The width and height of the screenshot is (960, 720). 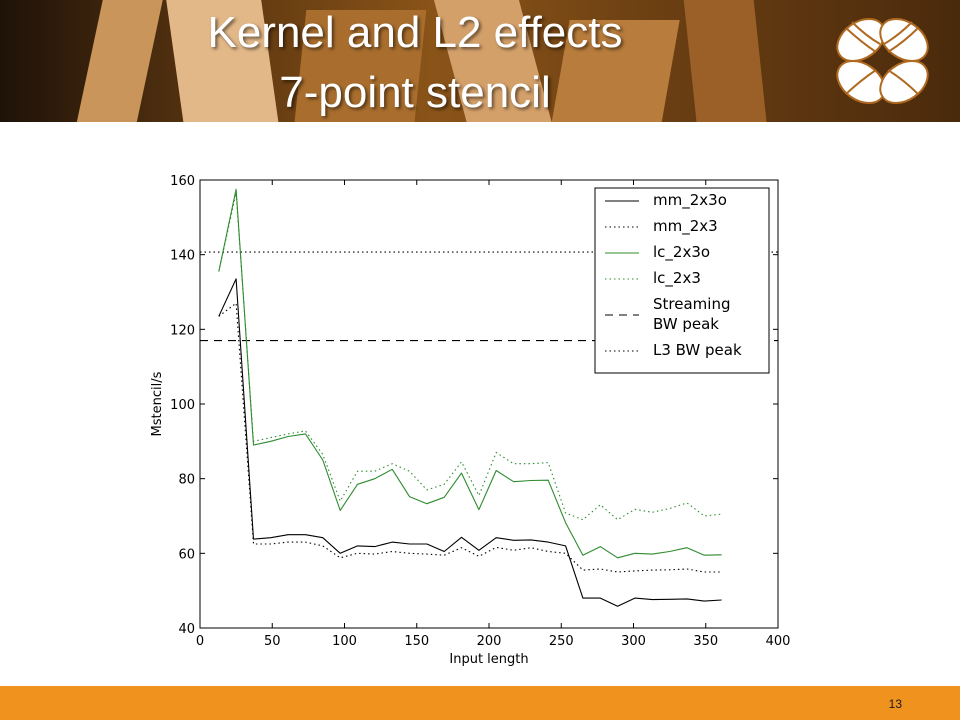 What do you see at coordinates (415, 32) in the screenshot?
I see `slide-title-line1: Kernel and L2 effects` at bounding box center [415, 32].